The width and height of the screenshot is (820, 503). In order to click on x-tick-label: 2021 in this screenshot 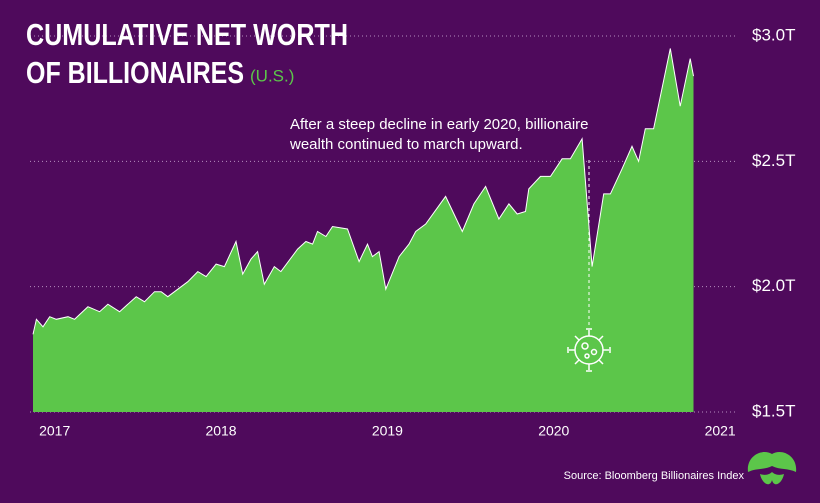, I will do `click(720, 431)`.